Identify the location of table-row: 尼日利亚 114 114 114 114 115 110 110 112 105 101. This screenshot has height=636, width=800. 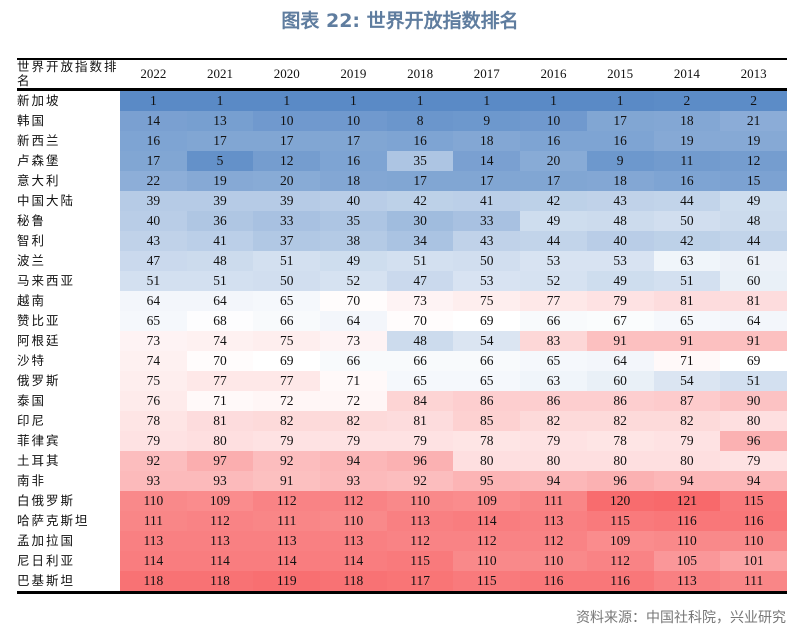
(402, 561).